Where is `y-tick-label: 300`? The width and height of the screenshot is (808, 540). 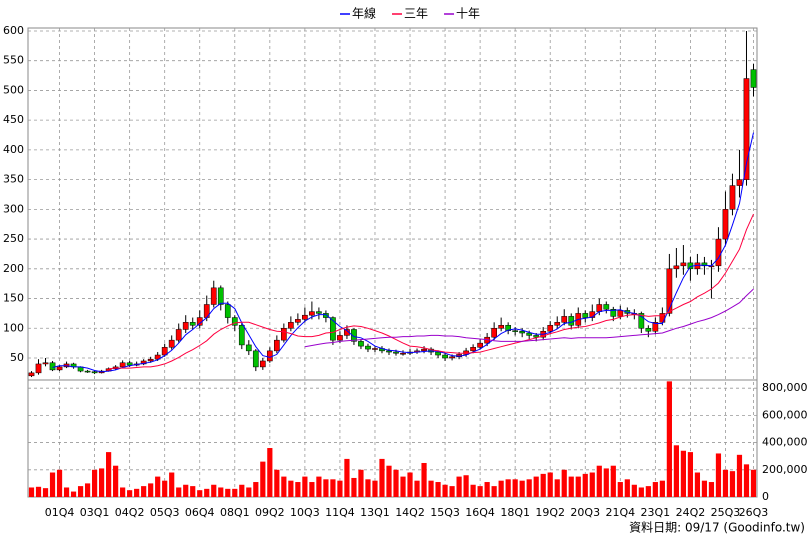 y-tick-label: 300 is located at coordinates (13, 208).